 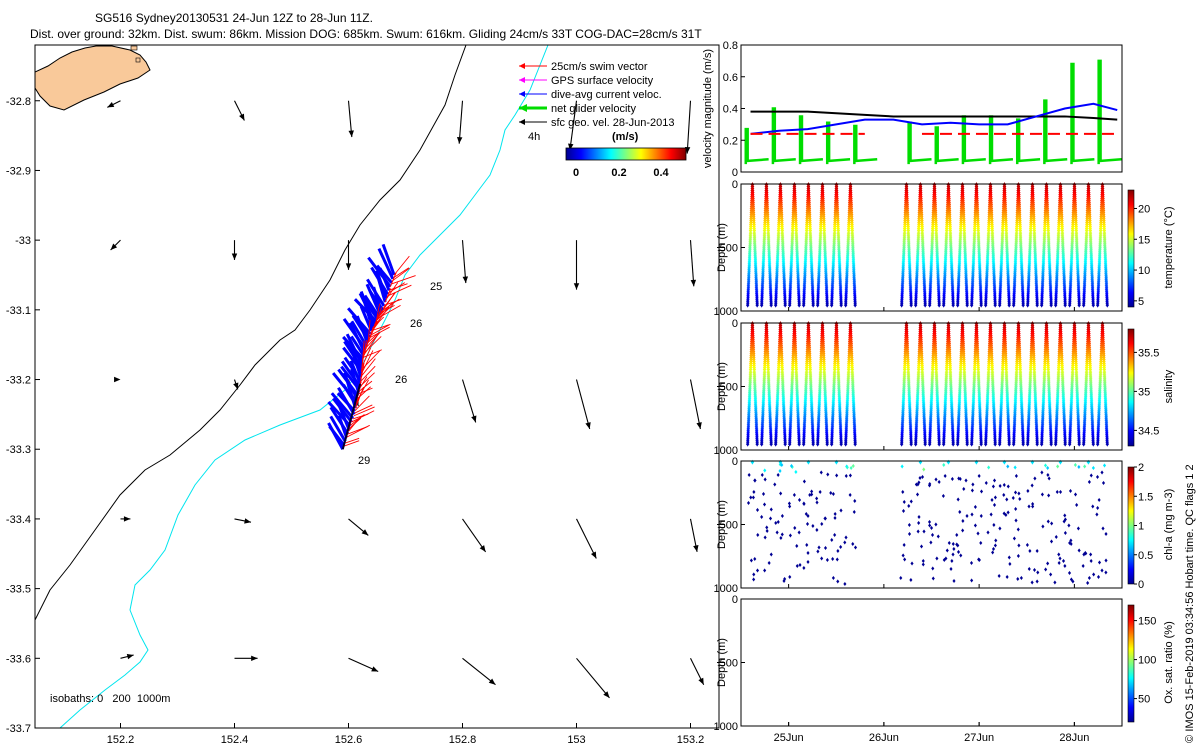 What do you see at coordinates (730, 110) in the screenshot?
I see `y-tick-label: 0.4` at bounding box center [730, 110].